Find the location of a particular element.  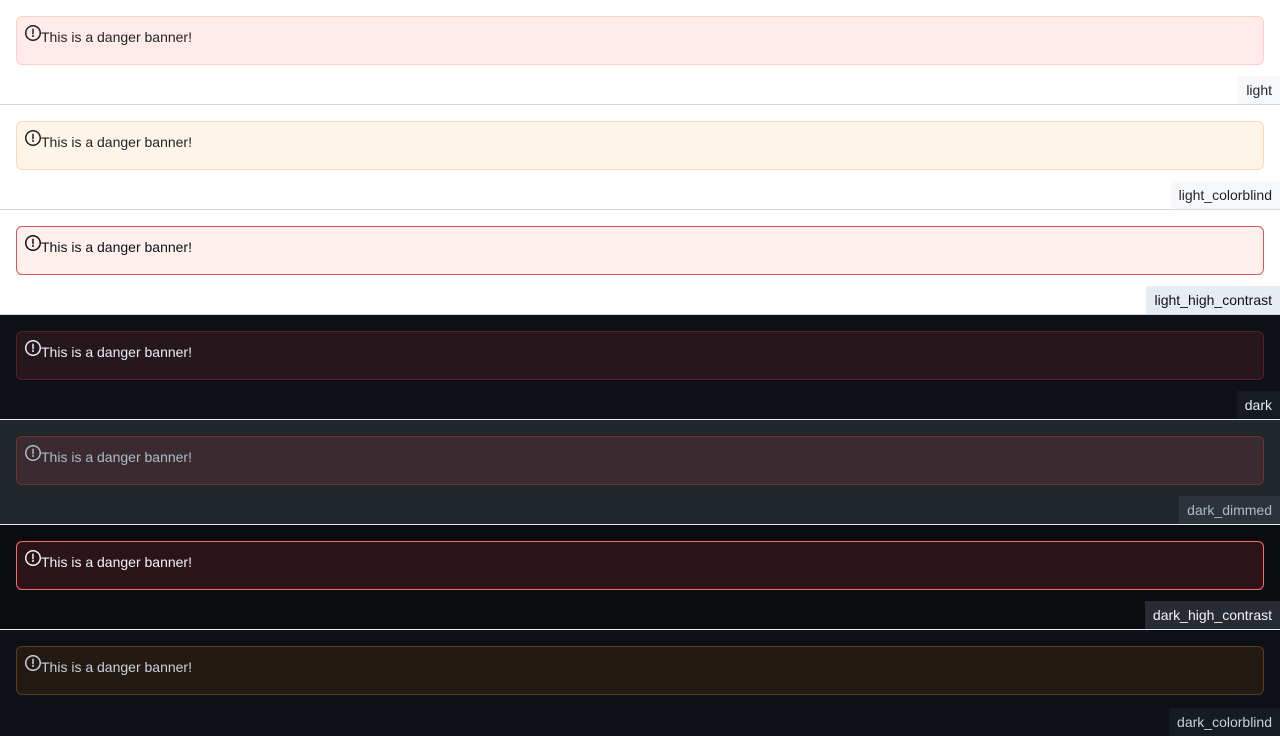

theme-panel-dark-colorblind: This is a danger banner! dark_colorblind is located at coordinates (640, 683).